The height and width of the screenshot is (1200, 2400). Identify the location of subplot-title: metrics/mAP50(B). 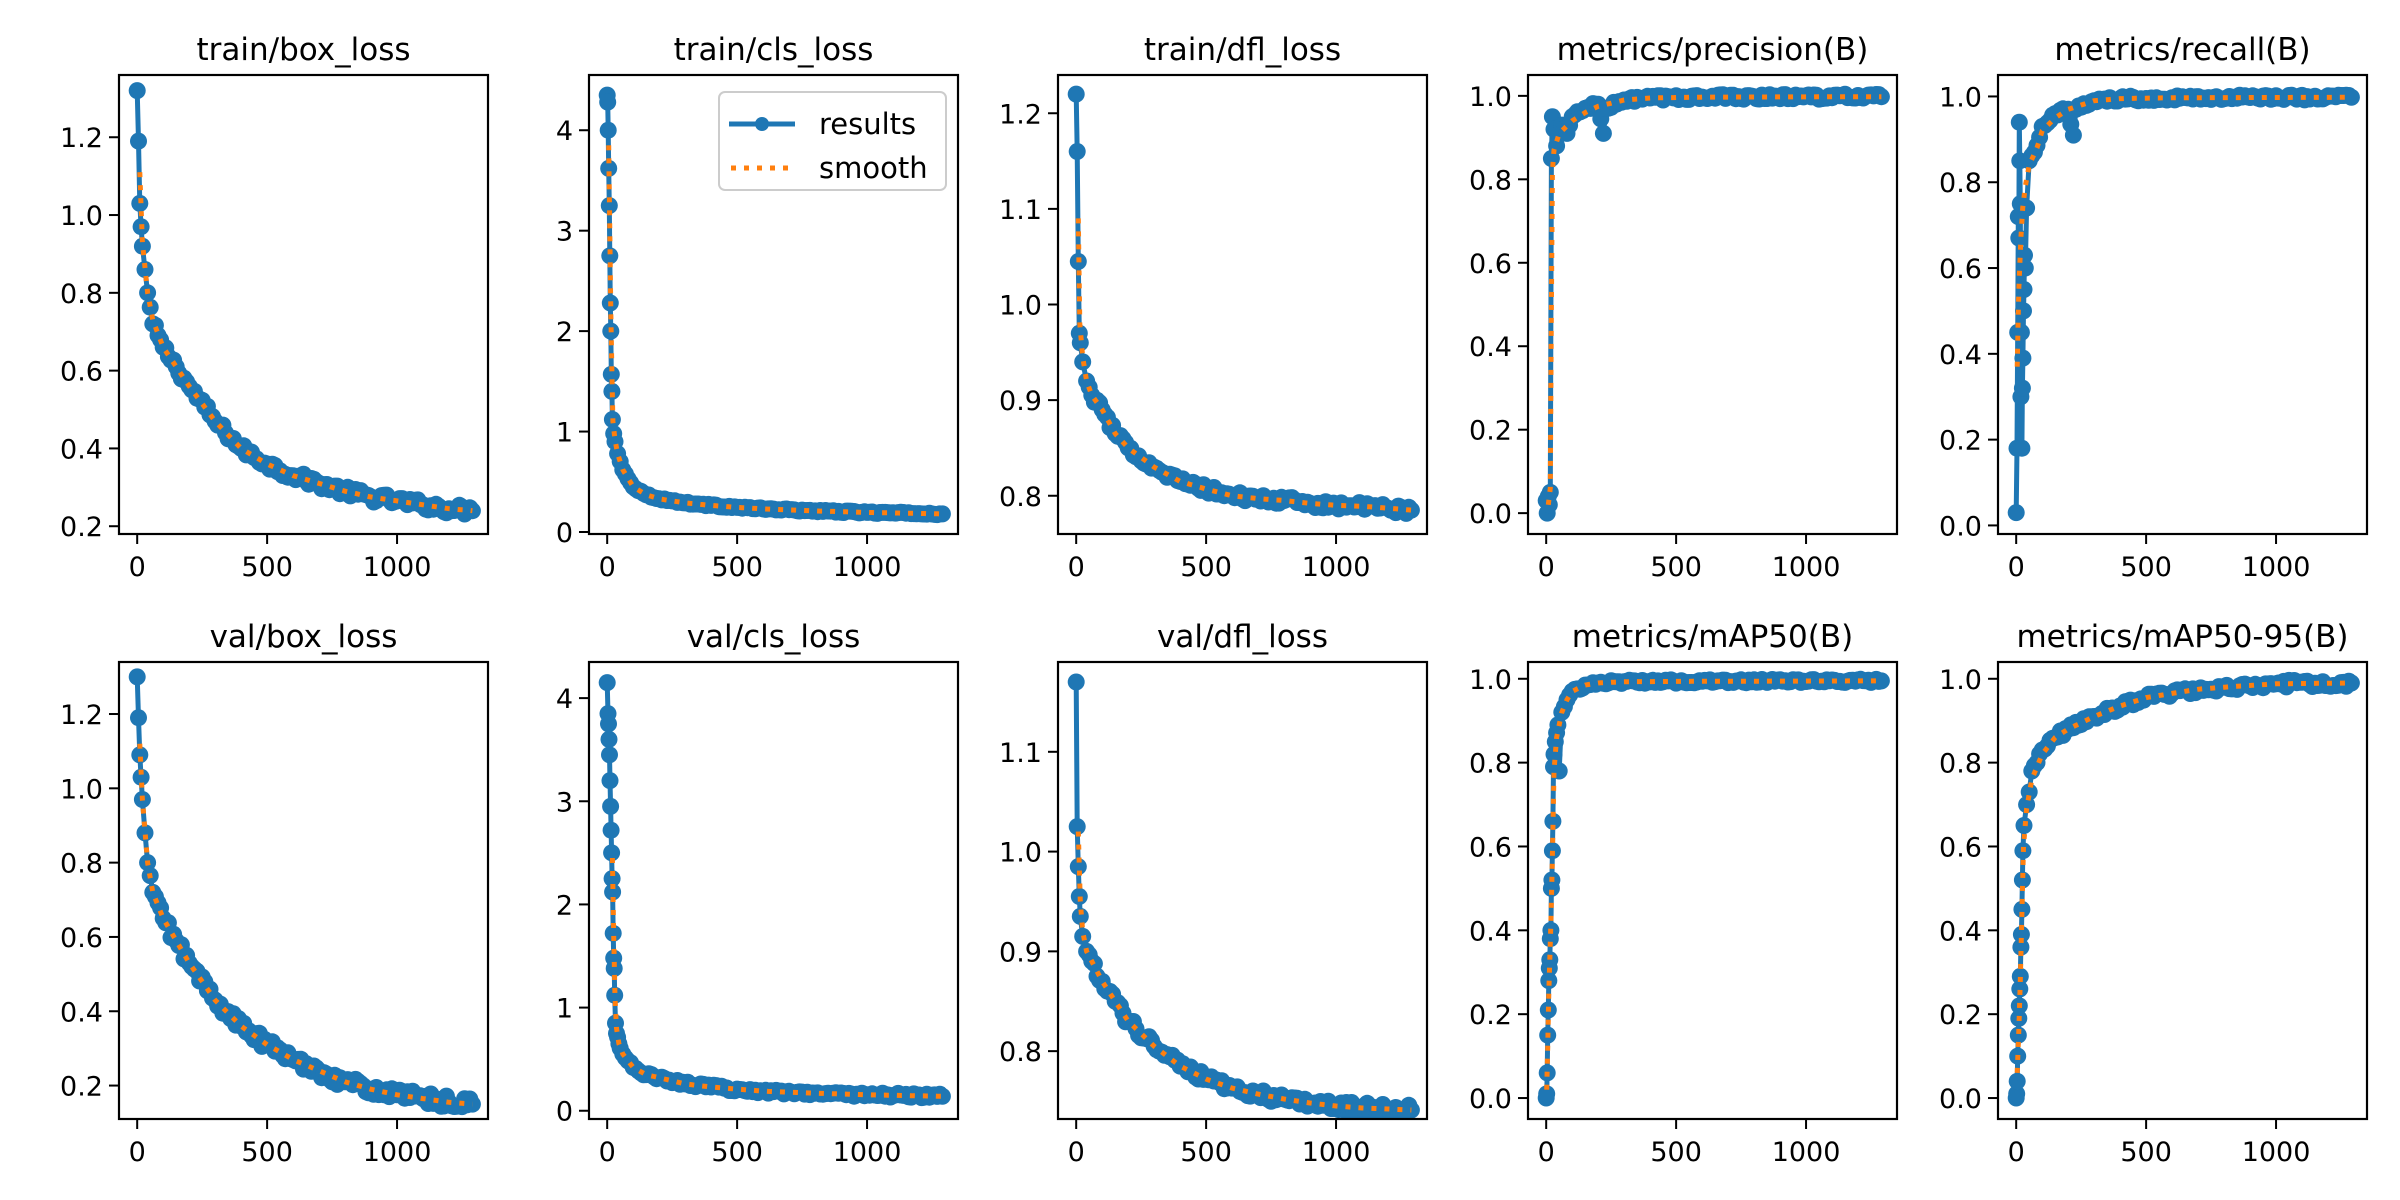
(1712, 637).